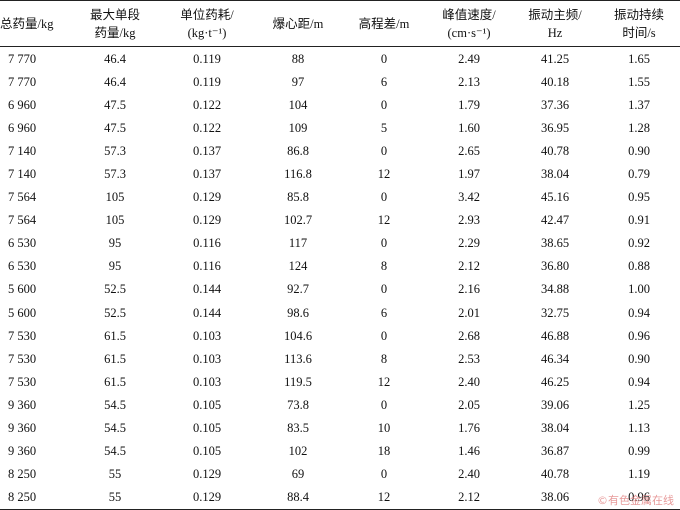  What do you see at coordinates (298, 220) in the screenshot?
I see `cell-blast-distance: 102.7` at bounding box center [298, 220].